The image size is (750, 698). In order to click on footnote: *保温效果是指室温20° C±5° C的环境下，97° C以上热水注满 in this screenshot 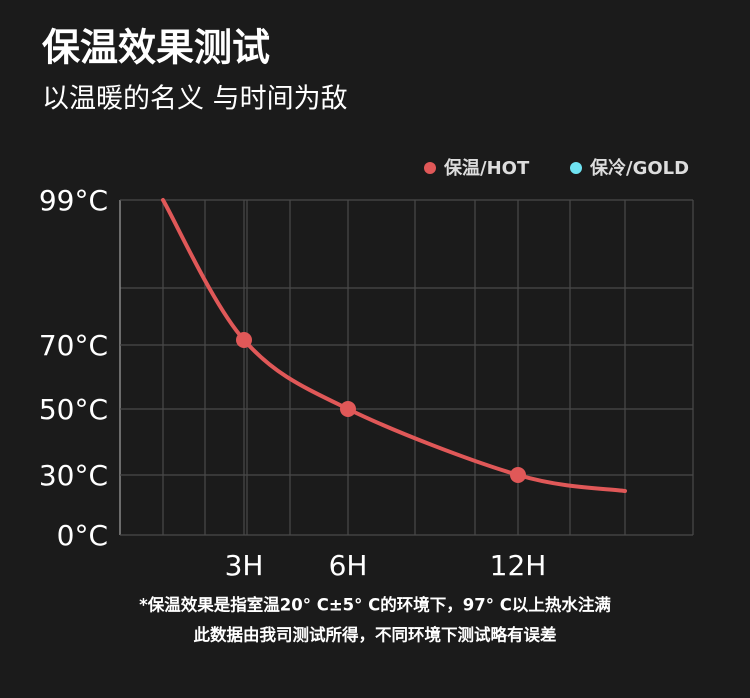, I will do `click(375, 605)`.